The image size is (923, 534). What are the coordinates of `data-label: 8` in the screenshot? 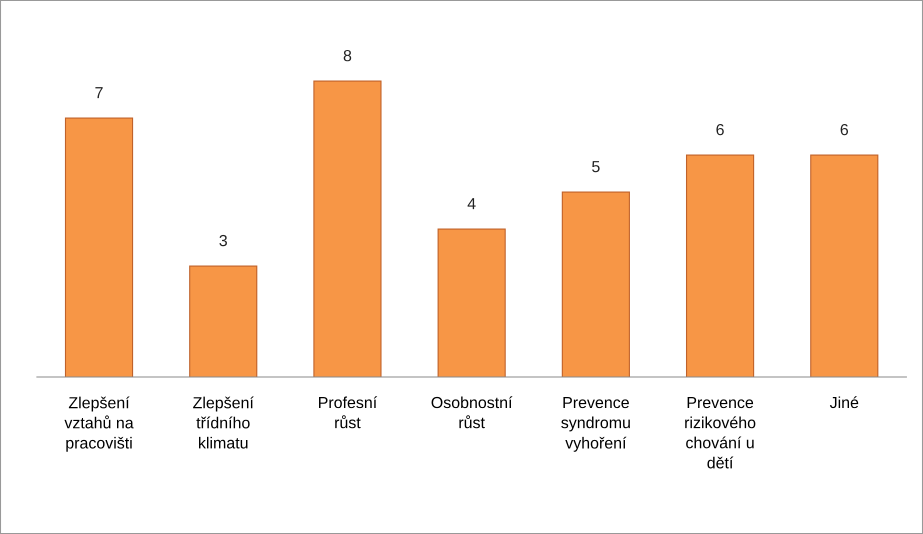 It's located at (348, 56).